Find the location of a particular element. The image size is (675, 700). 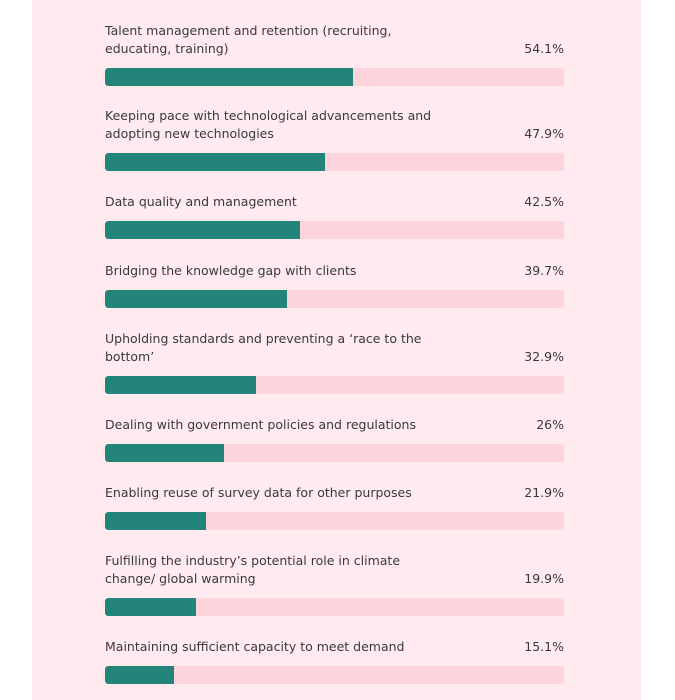

bar-value-label: 54.1% is located at coordinates (544, 48).